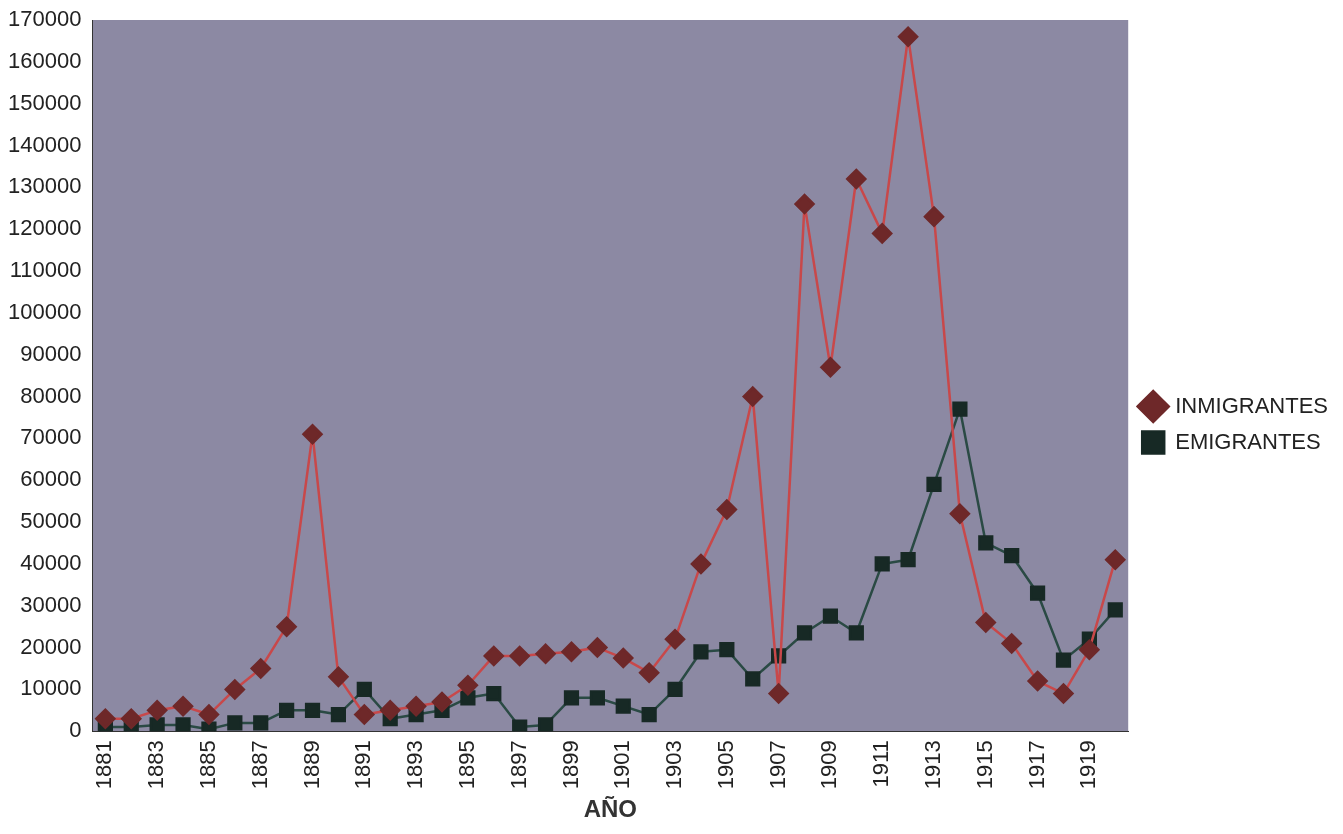 The image size is (1343, 834). What do you see at coordinates (51, 353) in the screenshot?
I see `y-tick-label: 90000` at bounding box center [51, 353].